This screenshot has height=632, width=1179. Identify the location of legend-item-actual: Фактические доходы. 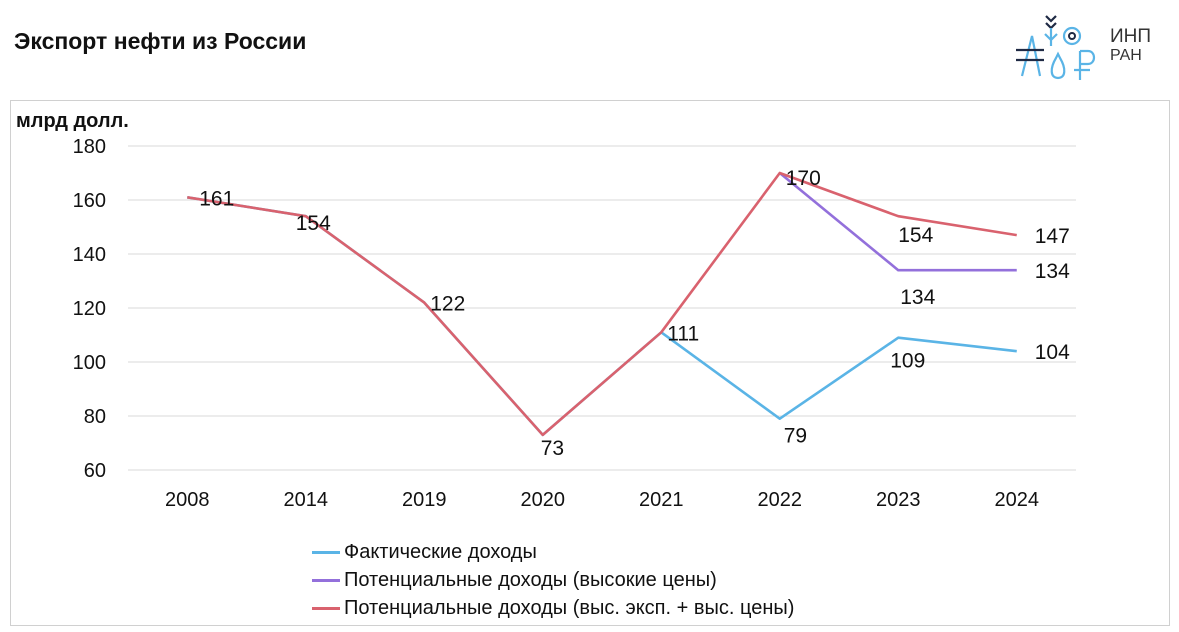
(553, 552).